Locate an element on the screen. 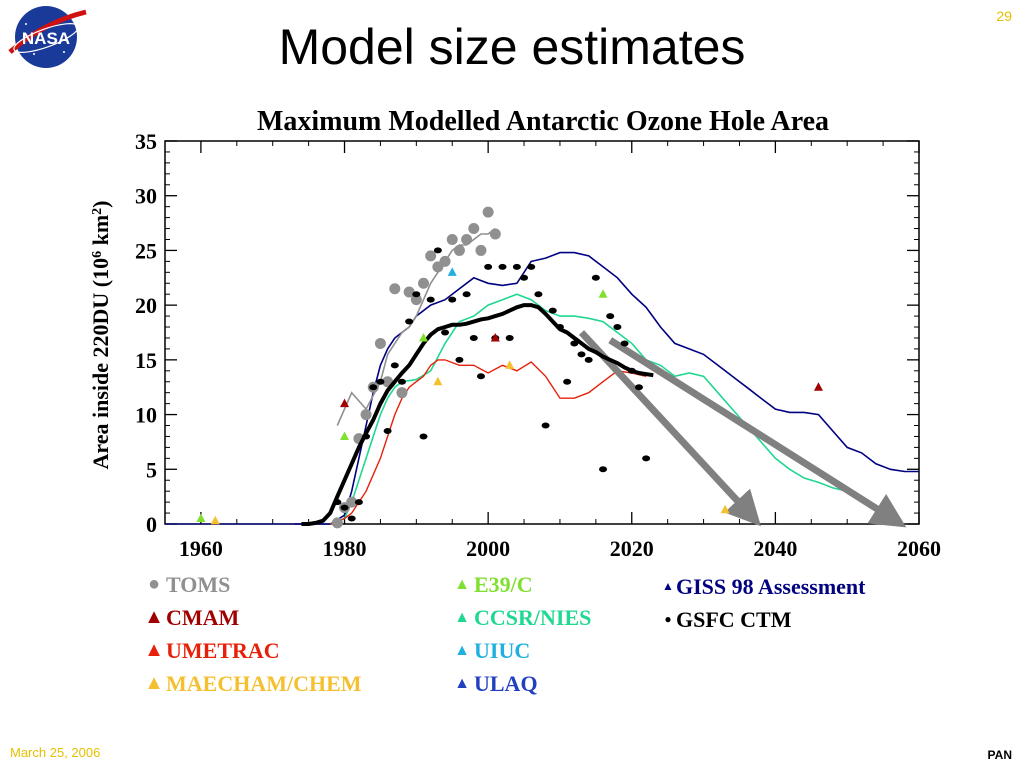 The height and width of the screenshot is (768, 1024). legend-label: MAECHAM/CHEM is located at coordinates (264, 683).